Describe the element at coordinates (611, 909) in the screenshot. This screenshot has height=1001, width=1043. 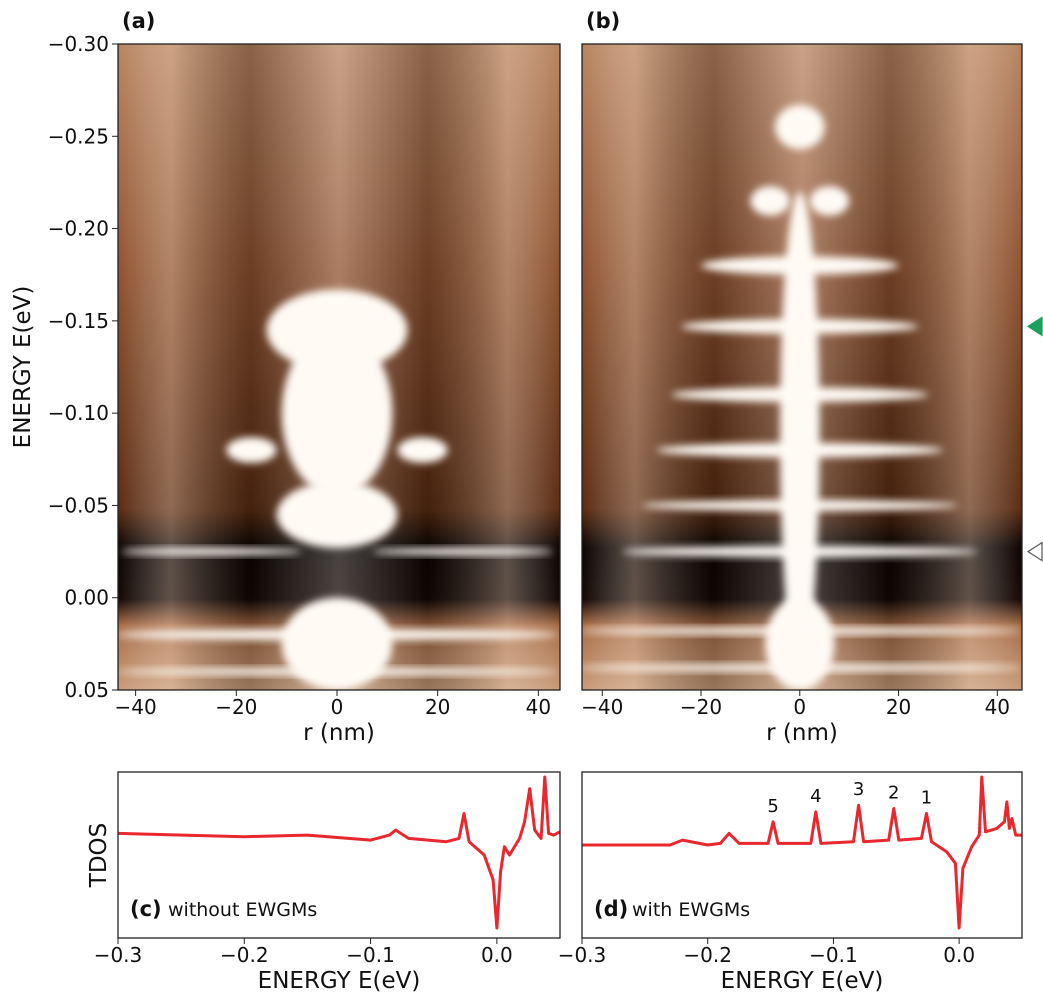
I see `panel-title: (d)` at that location.